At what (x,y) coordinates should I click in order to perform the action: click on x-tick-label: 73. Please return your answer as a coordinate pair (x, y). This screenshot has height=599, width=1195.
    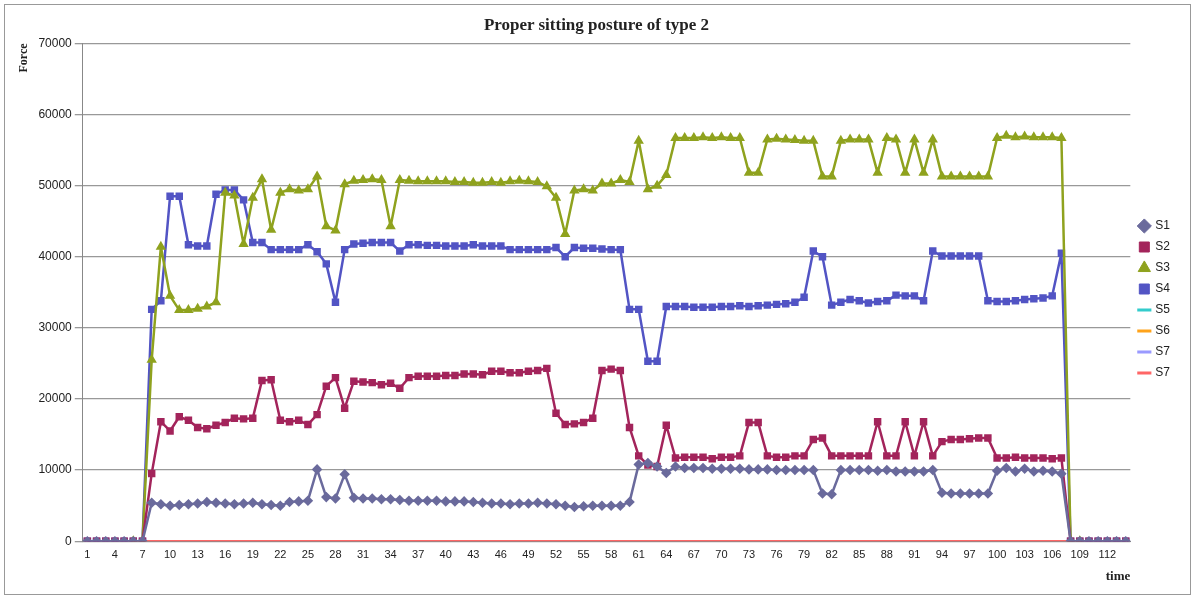
    Looking at the image, I should click on (749, 553).